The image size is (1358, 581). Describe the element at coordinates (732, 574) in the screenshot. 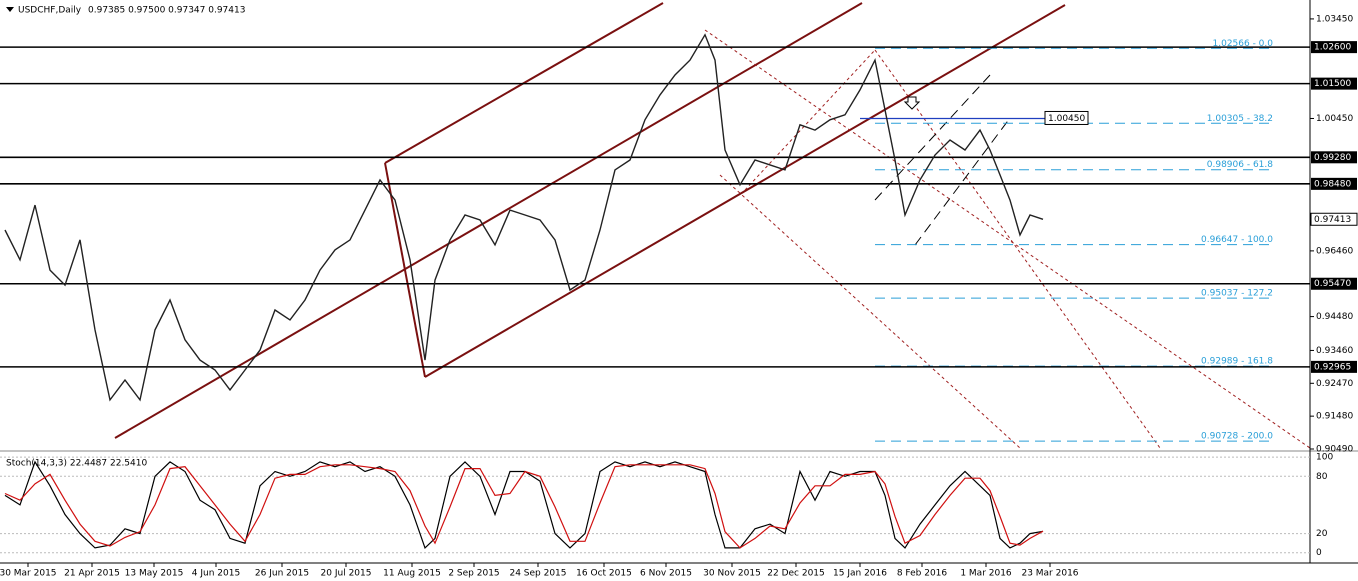

I see `x-tick-label: 30 Nov 2015` at that location.